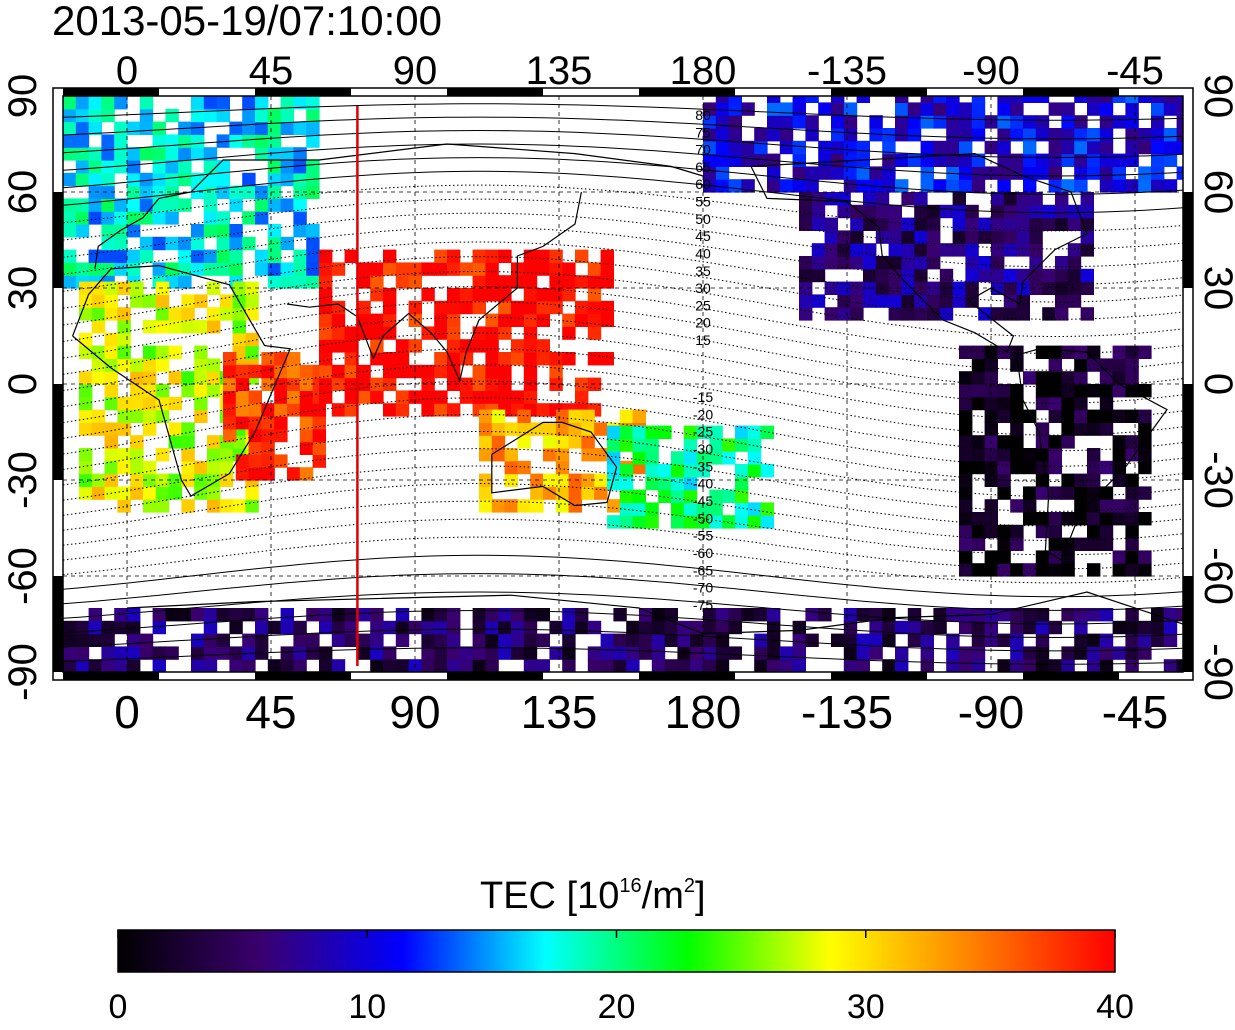 Image resolution: width=1235 pixels, height=1030 pixels. What do you see at coordinates (593, 896) in the screenshot?
I see `colorbar-title: TEC [1016/m2]` at bounding box center [593, 896].